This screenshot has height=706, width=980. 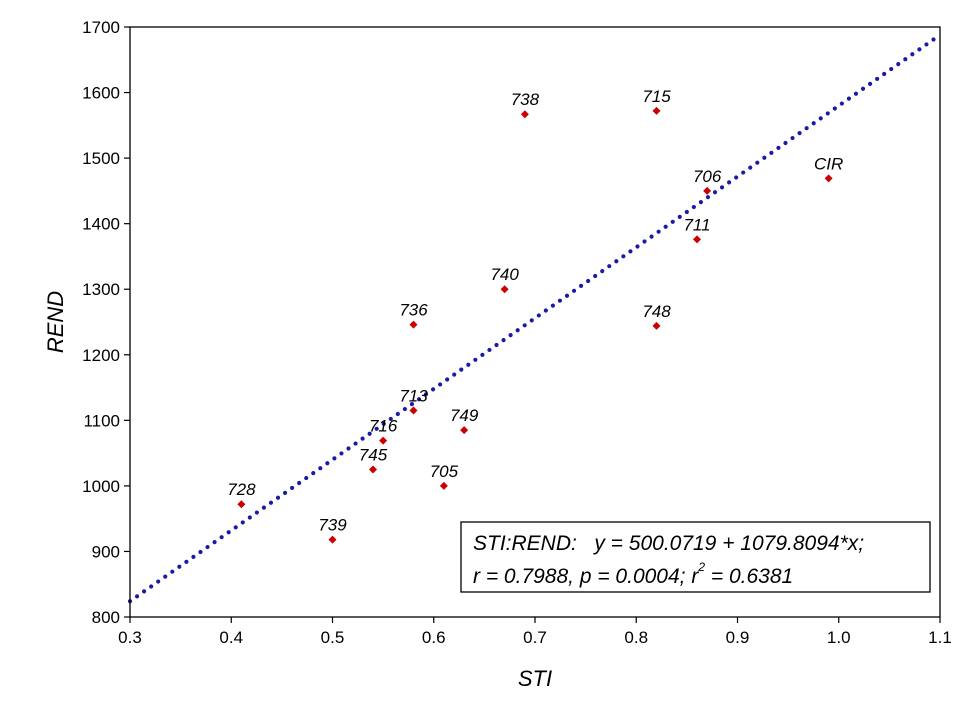 What do you see at coordinates (535, 678) in the screenshot?
I see `x-axis-title: STI` at bounding box center [535, 678].